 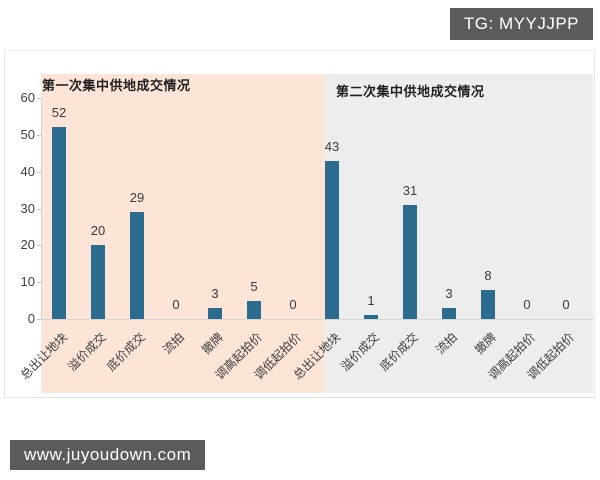 I want to click on y-tick-label: 40, so click(x=27, y=171).